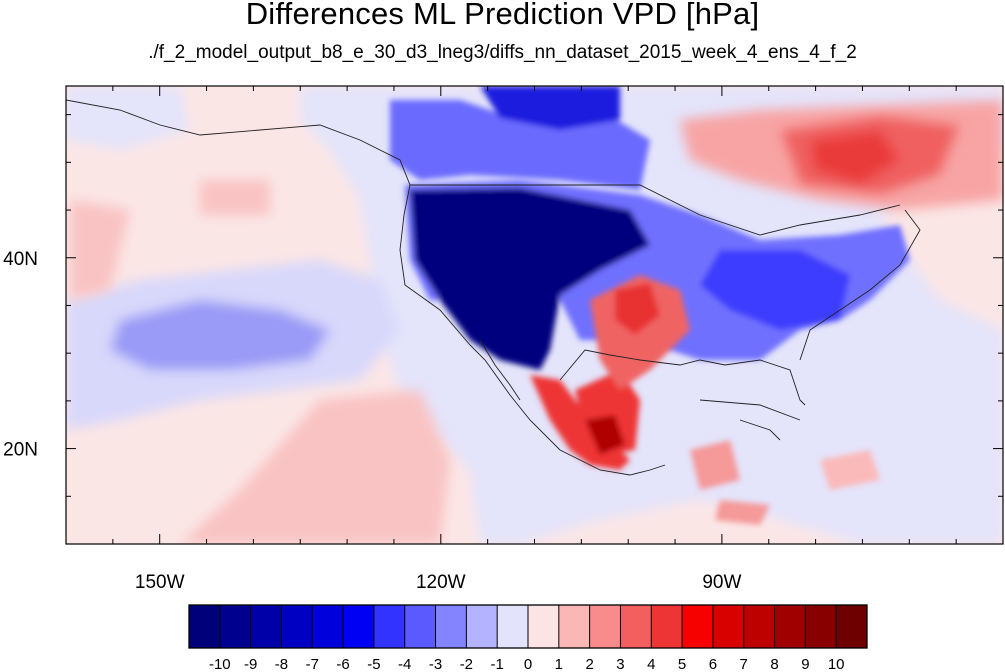  What do you see at coordinates (713, 664) in the screenshot?
I see `colorbar-label: 6` at bounding box center [713, 664].